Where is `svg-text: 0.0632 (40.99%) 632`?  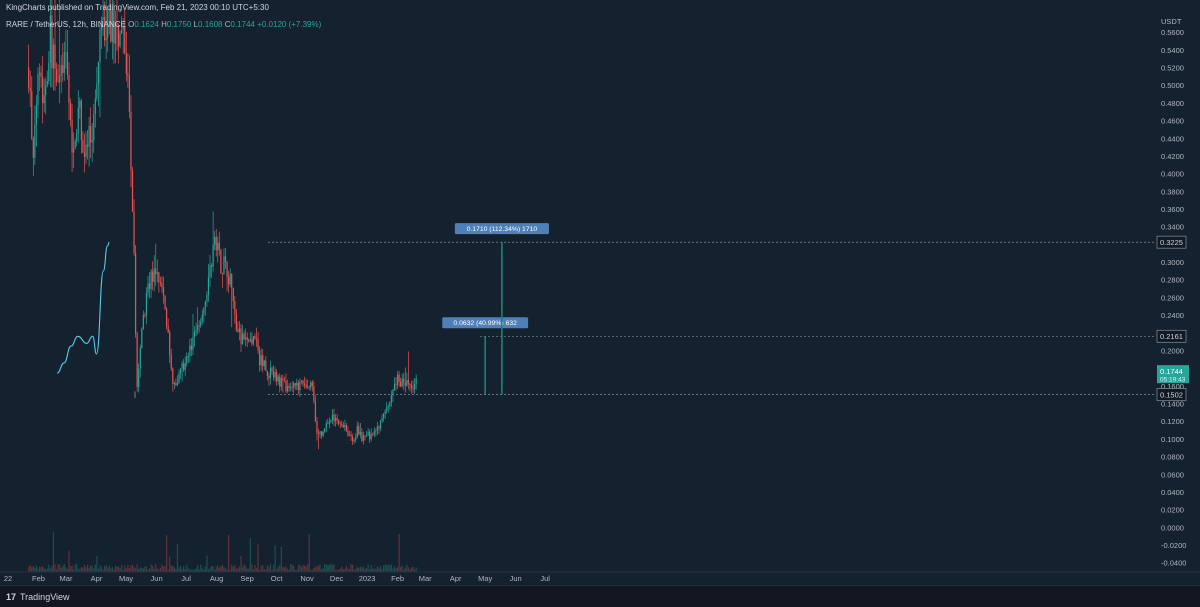
svg-text: 0.0632 (40.99%) 632 is located at coordinates (485, 323).